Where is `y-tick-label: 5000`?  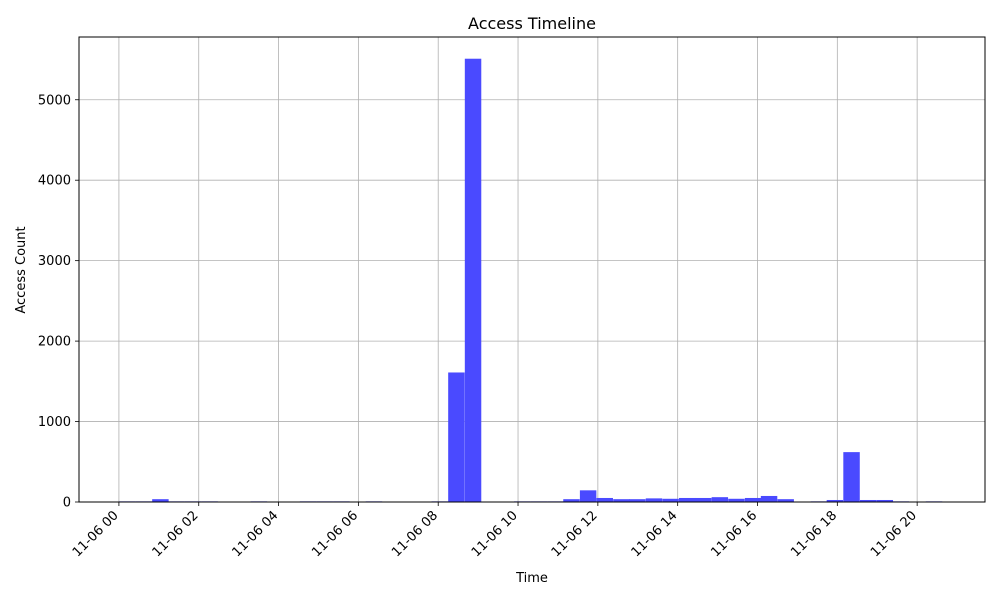 y-tick-label: 5000 is located at coordinates (54, 100).